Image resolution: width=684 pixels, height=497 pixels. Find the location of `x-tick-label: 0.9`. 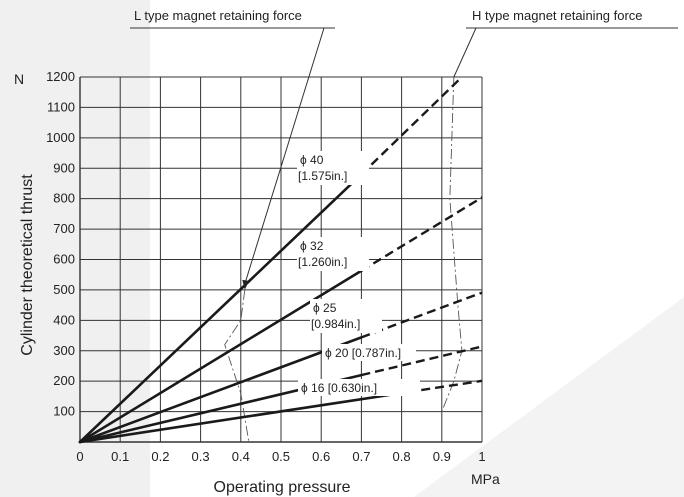

x-tick-label: 0.9 is located at coordinates (442, 456).